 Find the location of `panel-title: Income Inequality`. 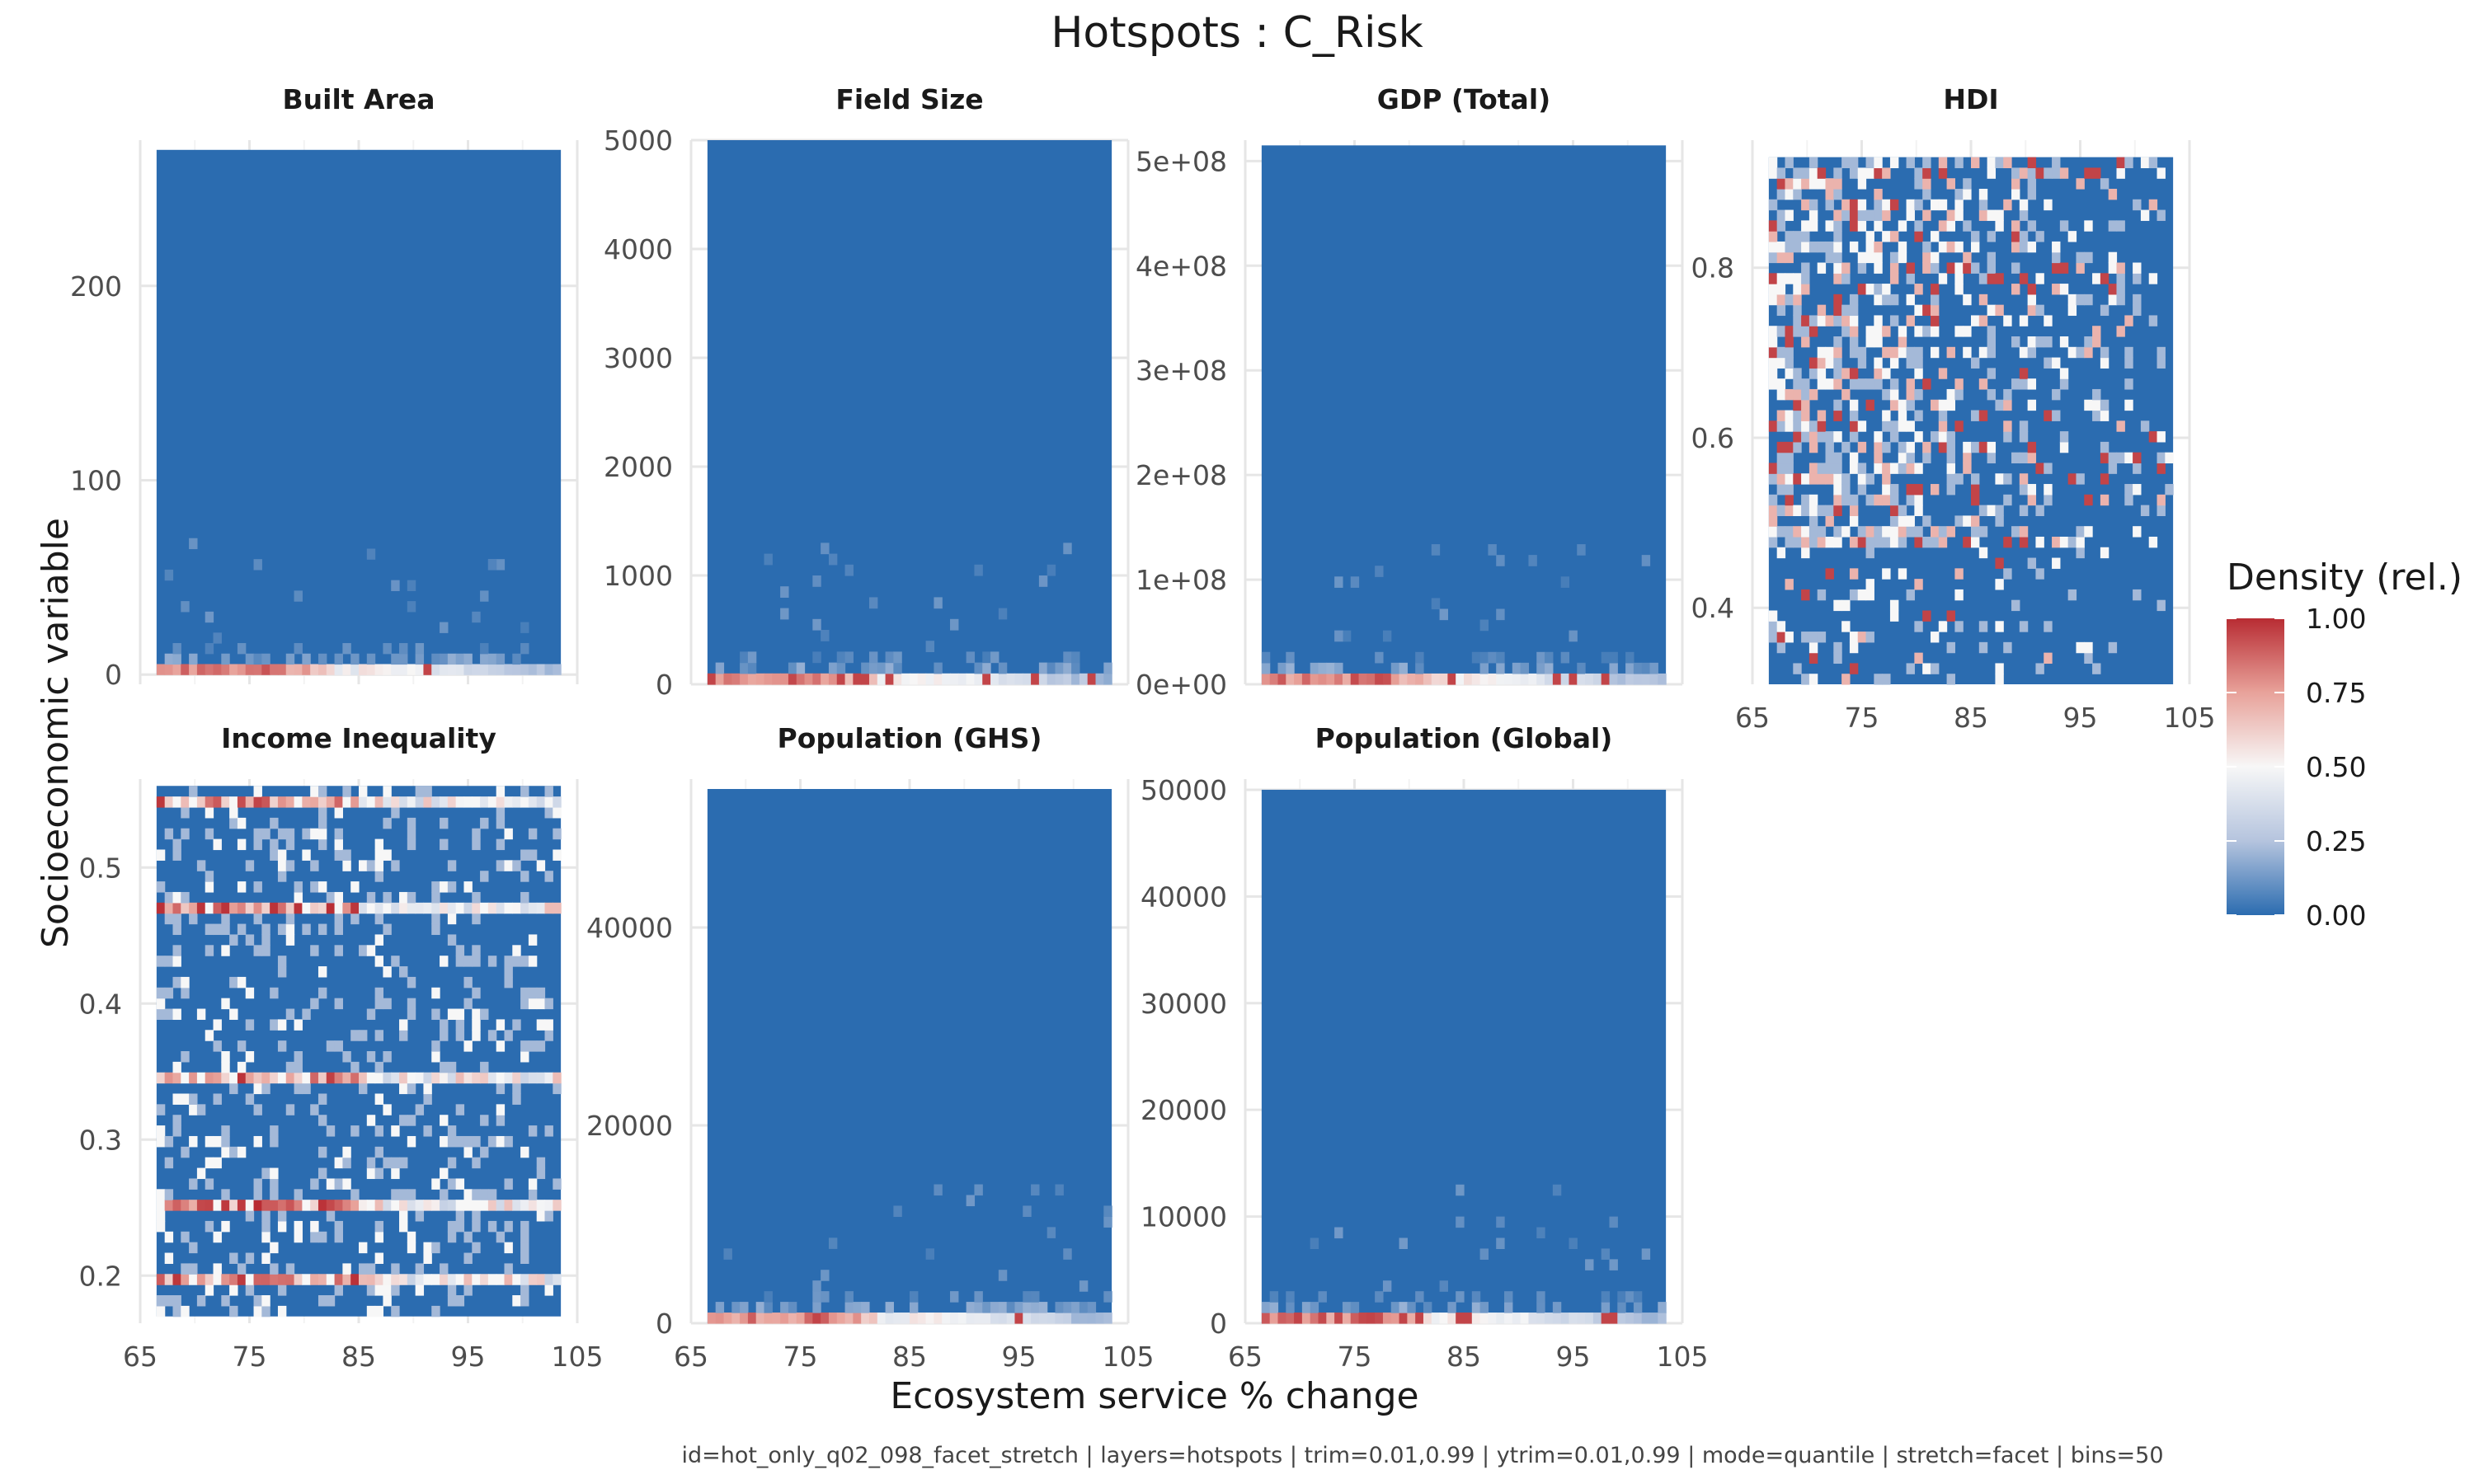

panel-title: Income Inequality is located at coordinates (358, 738).